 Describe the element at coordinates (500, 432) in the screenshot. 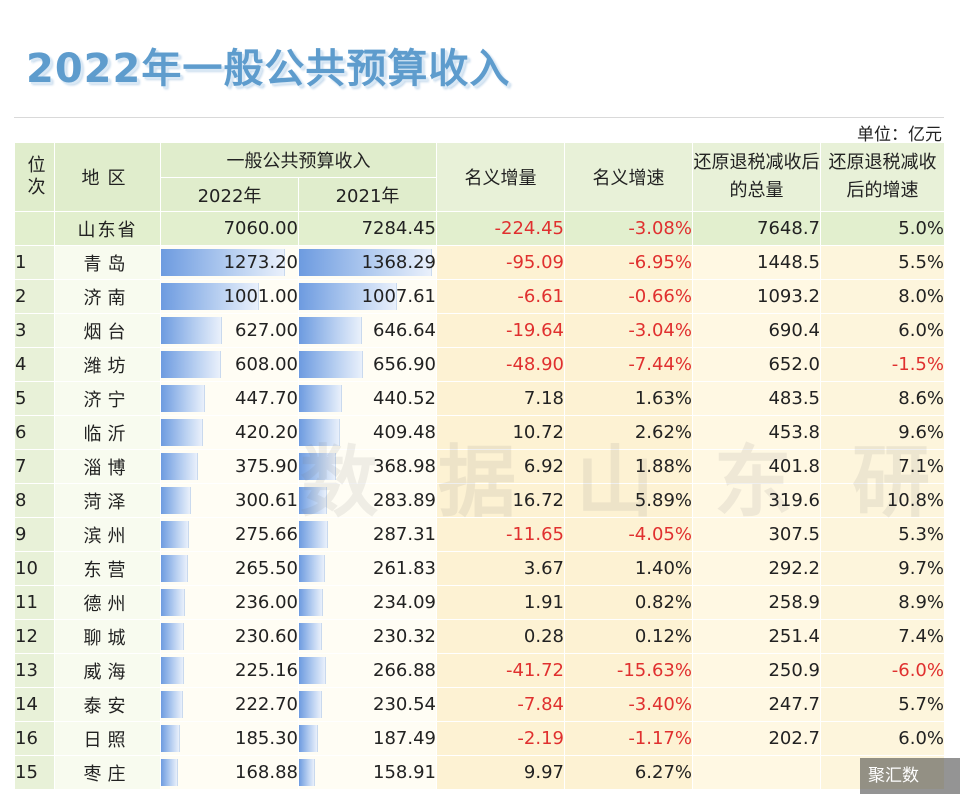

I see `increase-cell: 10.72` at that location.